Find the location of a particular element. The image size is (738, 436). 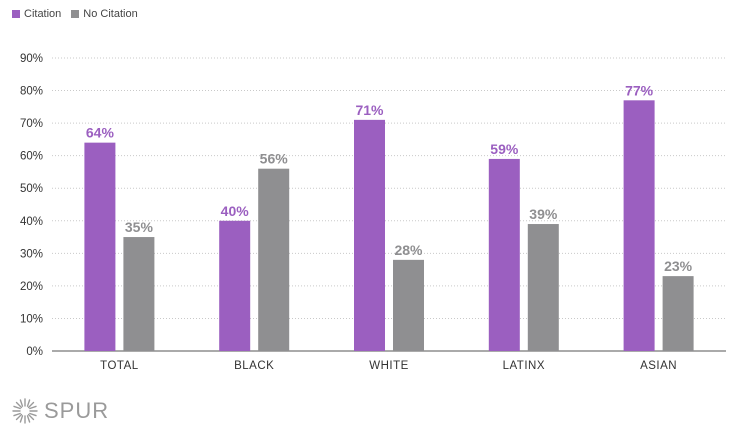

legend-item-no-citation: No Citation is located at coordinates (104, 14).